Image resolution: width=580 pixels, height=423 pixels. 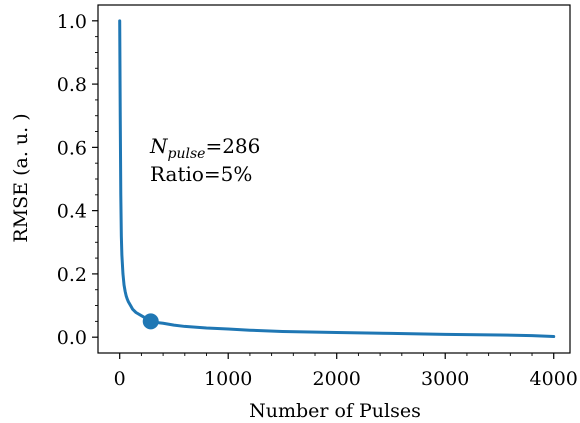 I want to click on x-tick-label: 4000, so click(x=554, y=379).